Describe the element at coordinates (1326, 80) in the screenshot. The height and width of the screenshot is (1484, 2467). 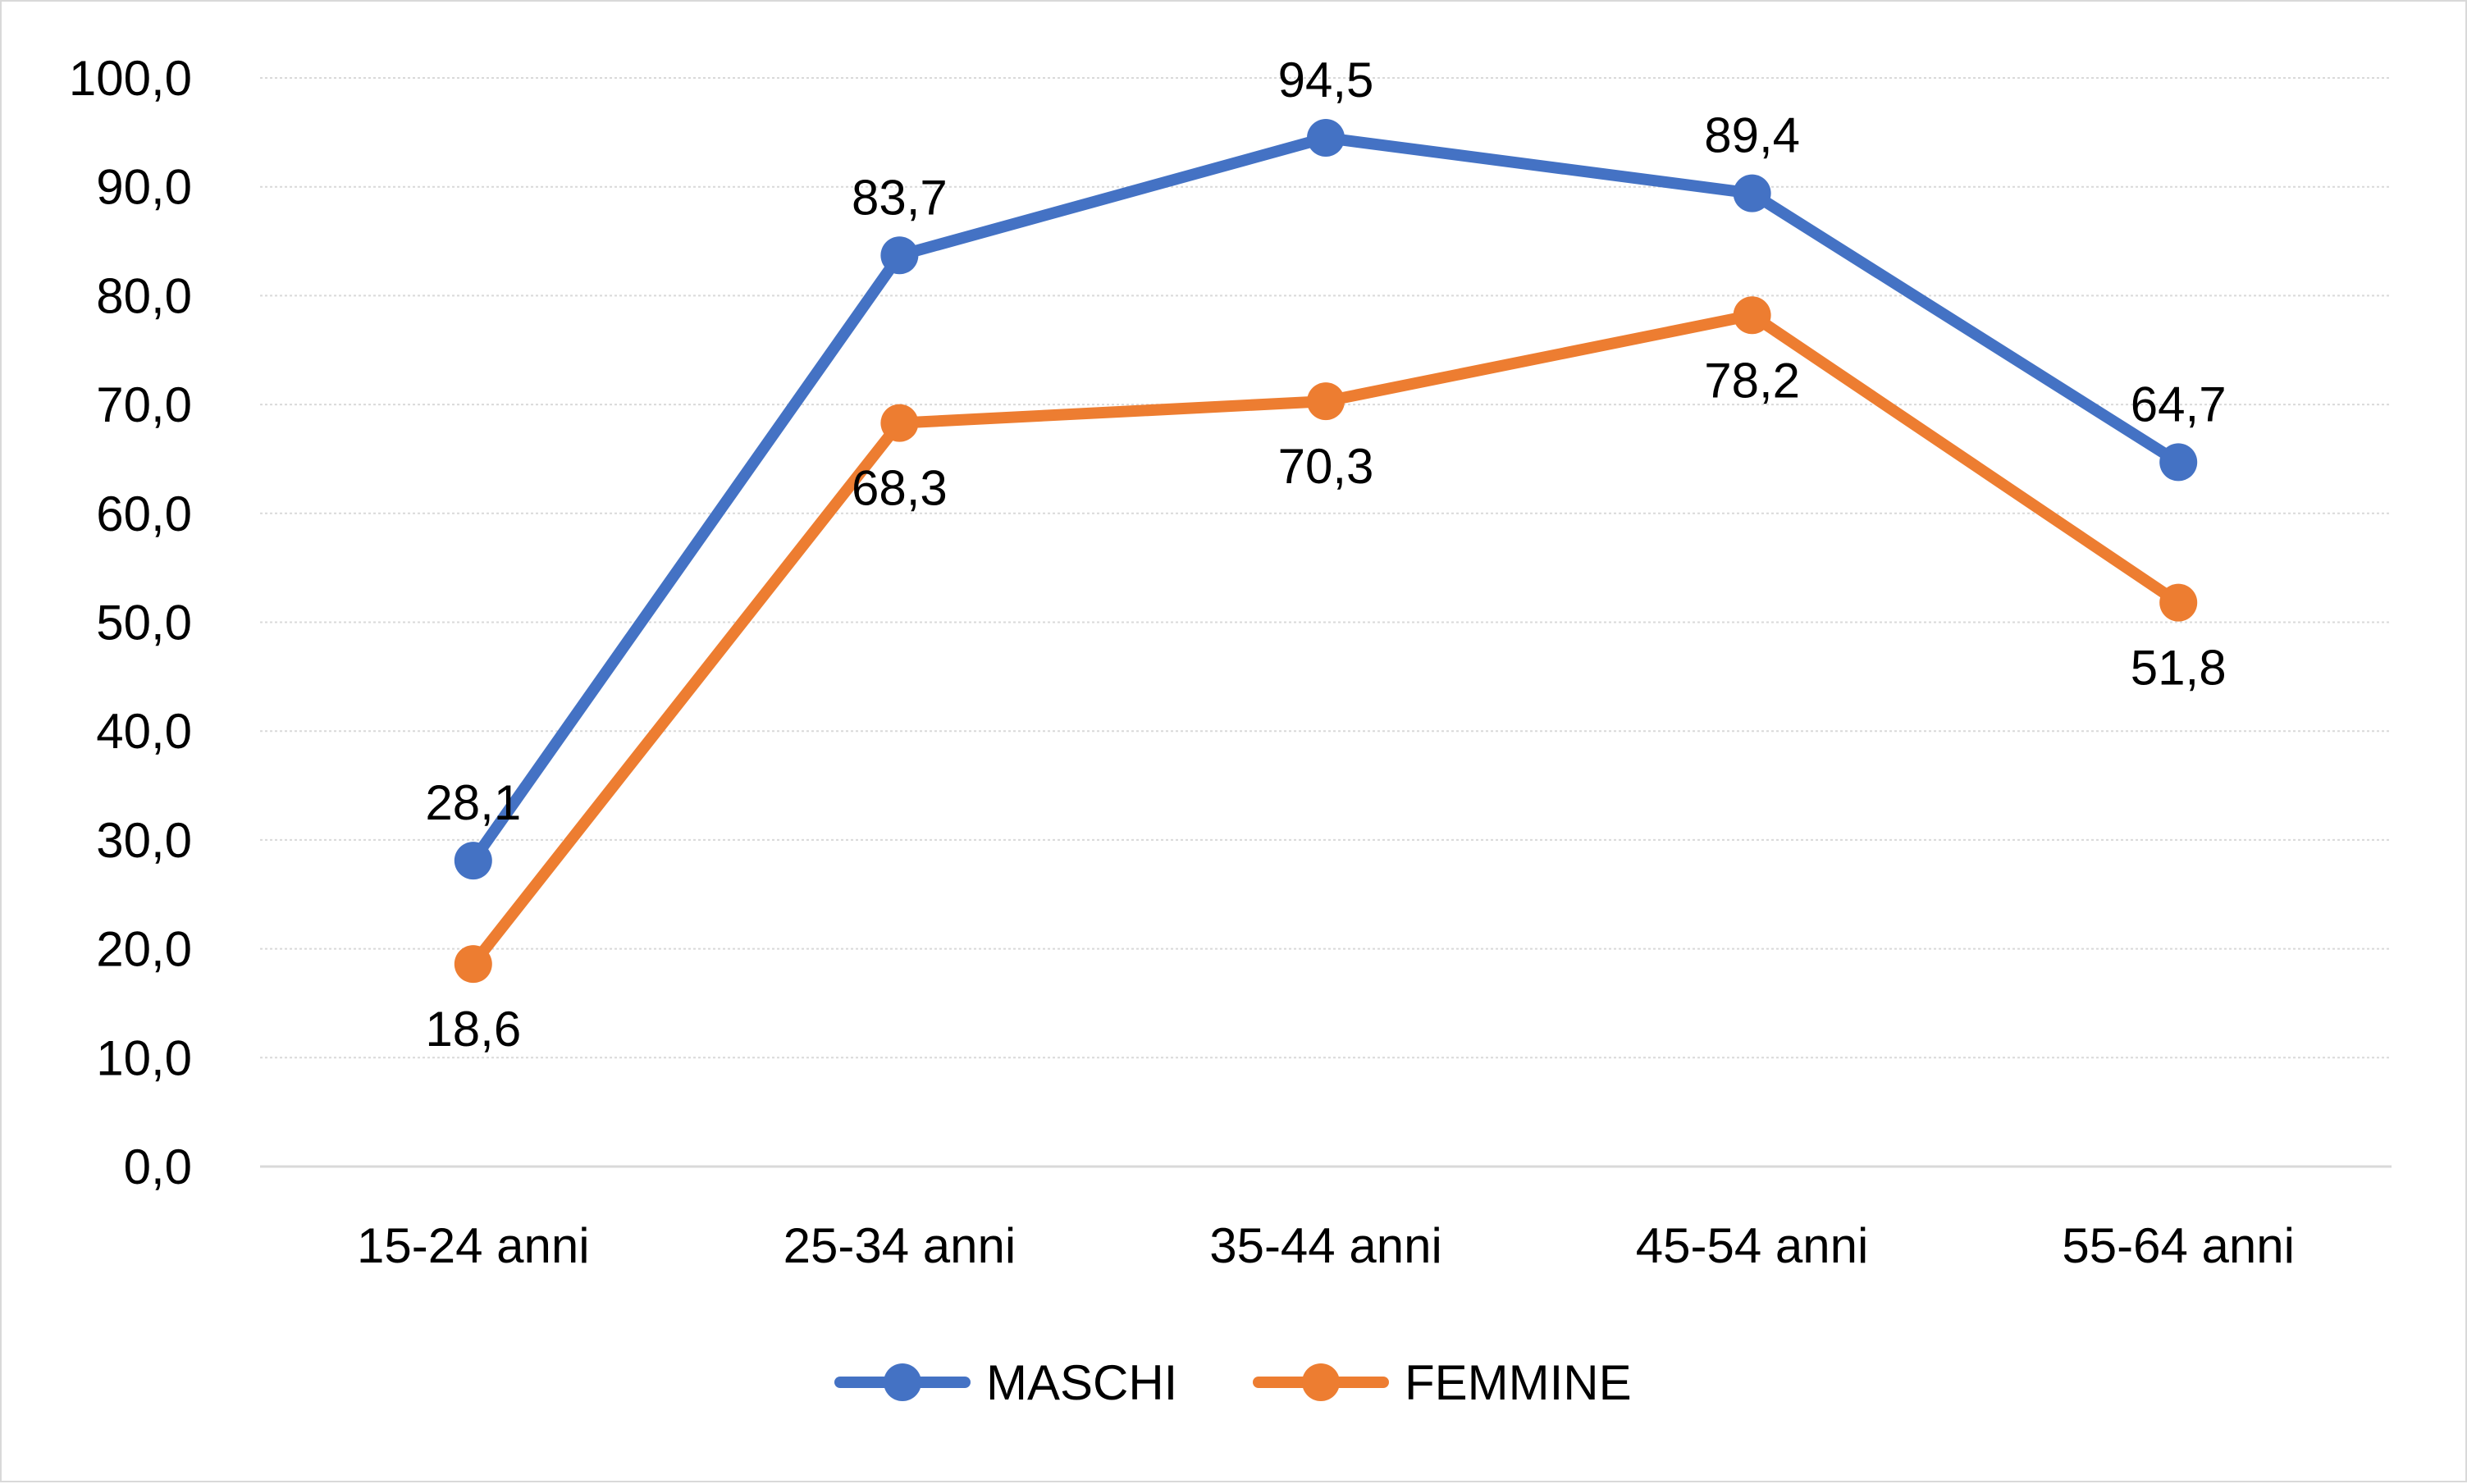
I see `data-label: 94,5` at that location.